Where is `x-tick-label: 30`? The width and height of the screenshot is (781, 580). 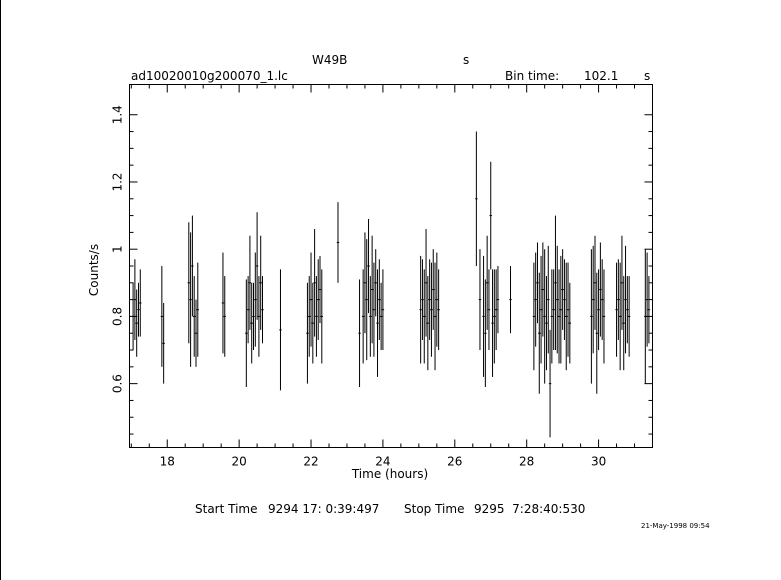 x-tick-label: 30 is located at coordinates (598, 462).